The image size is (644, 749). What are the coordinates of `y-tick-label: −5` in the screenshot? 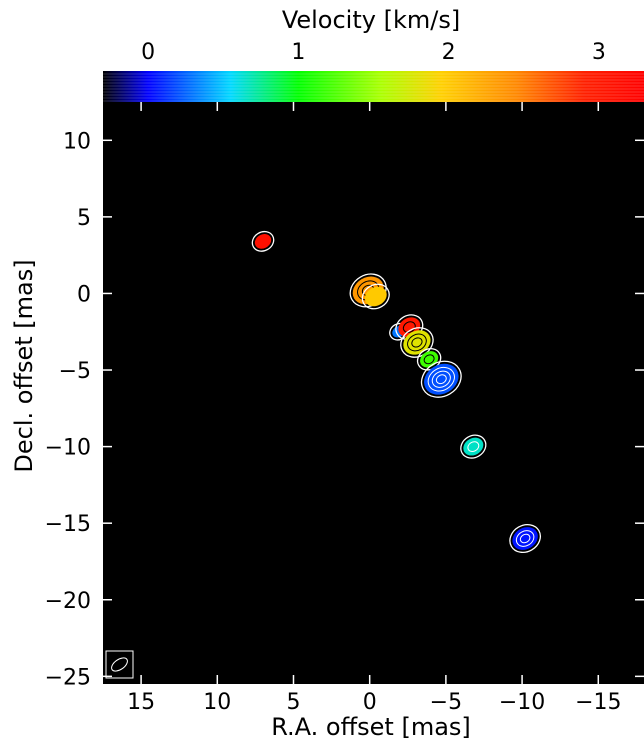 It's located at (75, 371).